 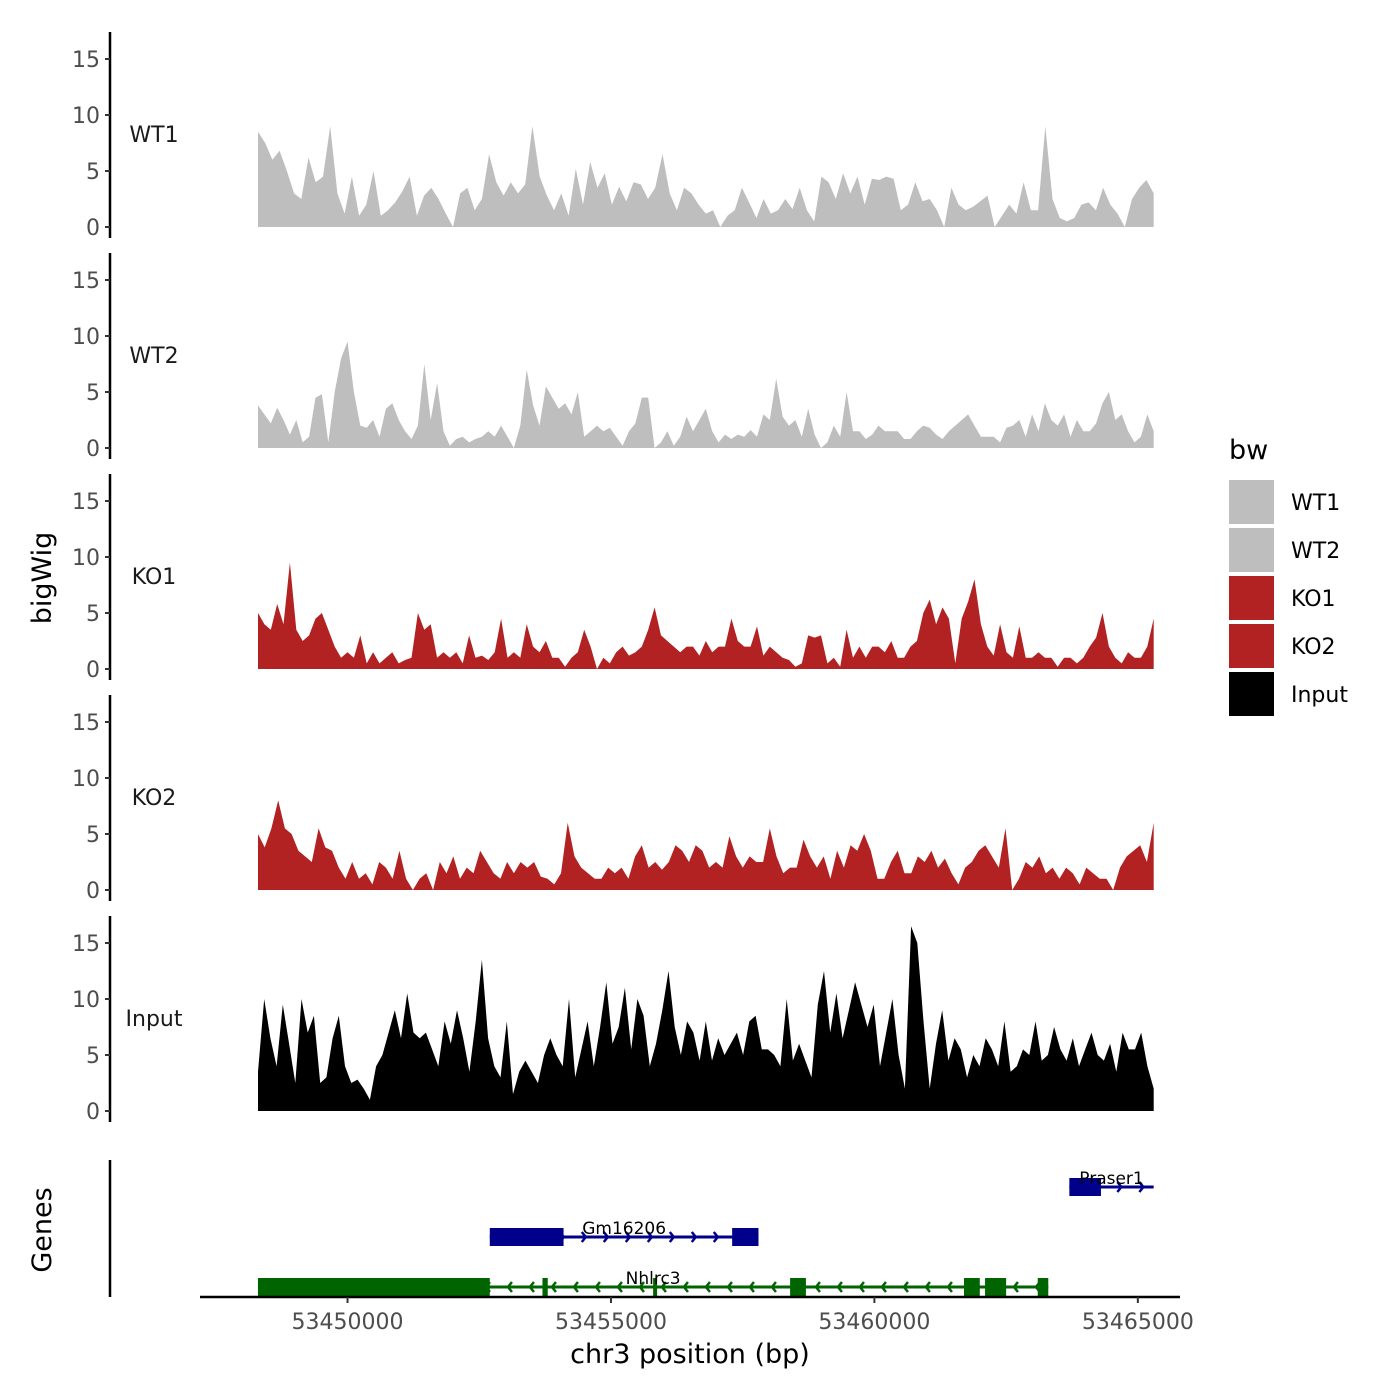 I want to click on legend-title: bw, so click(x=1248, y=450).